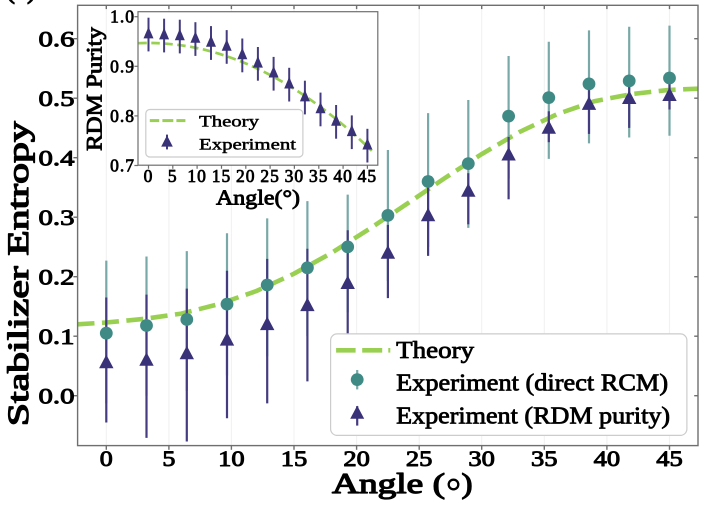 This screenshot has width=720, height=512. I want to click on svg-text: Experiment (RDM purity), so click(533, 416).